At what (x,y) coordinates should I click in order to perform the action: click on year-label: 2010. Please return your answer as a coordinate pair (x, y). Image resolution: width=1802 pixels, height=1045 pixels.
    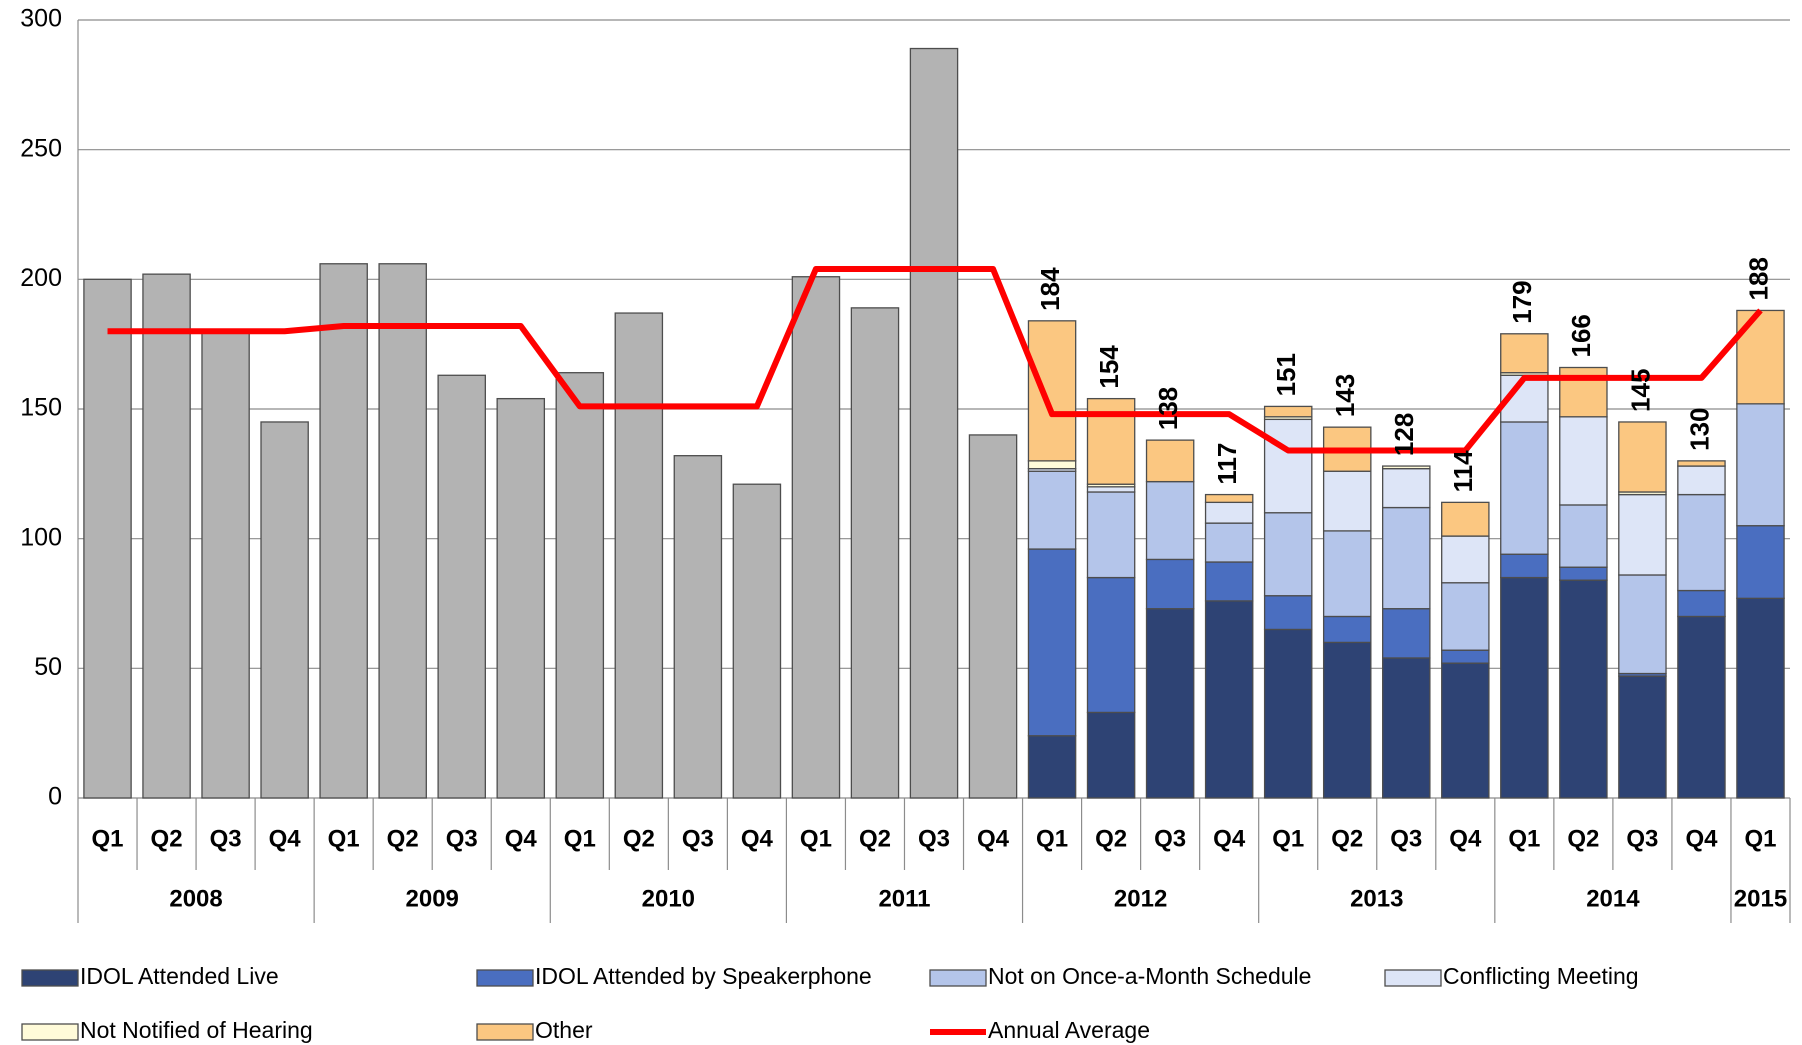
    Looking at the image, I should click on (668, 898).